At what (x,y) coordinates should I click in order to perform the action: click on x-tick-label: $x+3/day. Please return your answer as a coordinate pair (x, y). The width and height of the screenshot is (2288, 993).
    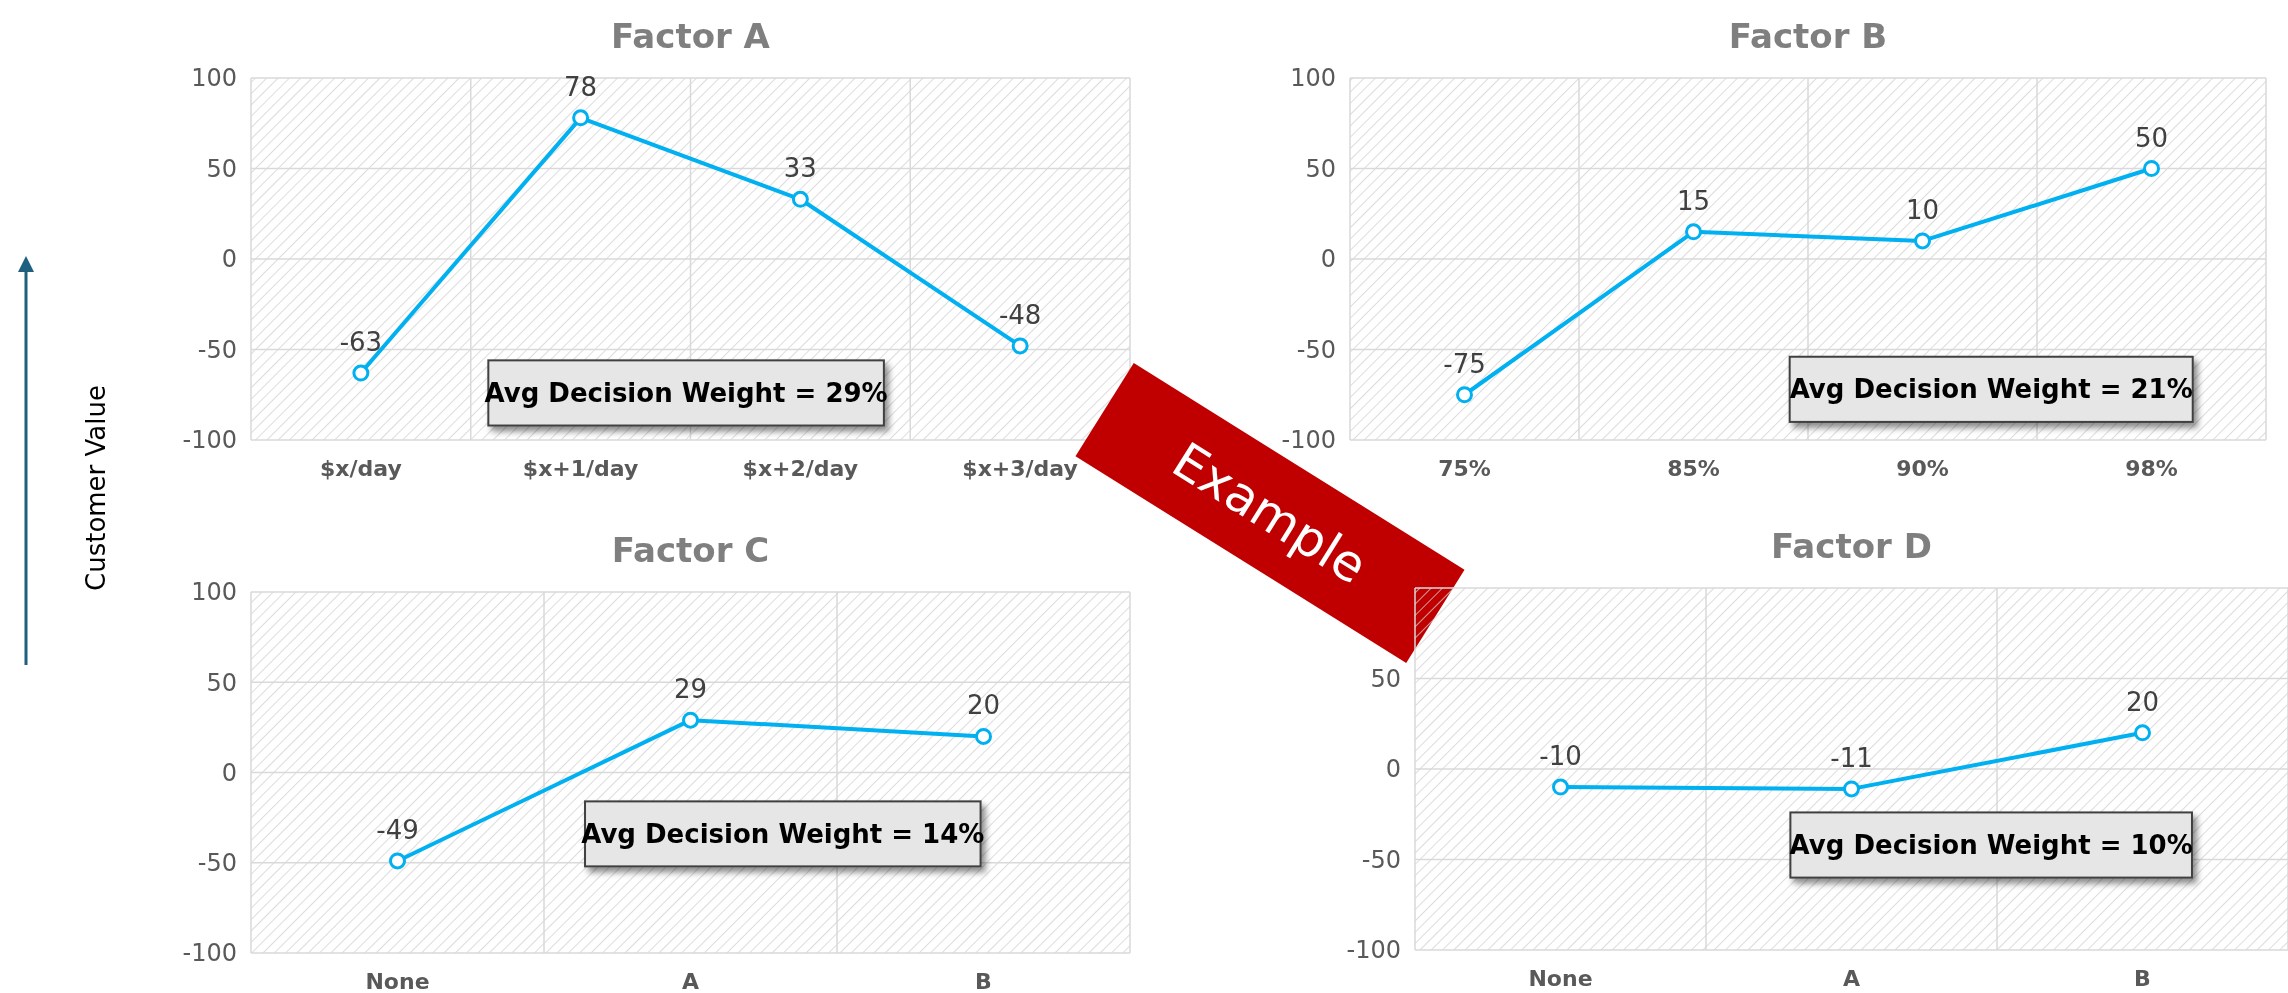
    Looking at the image, I should click on (1020, 468).